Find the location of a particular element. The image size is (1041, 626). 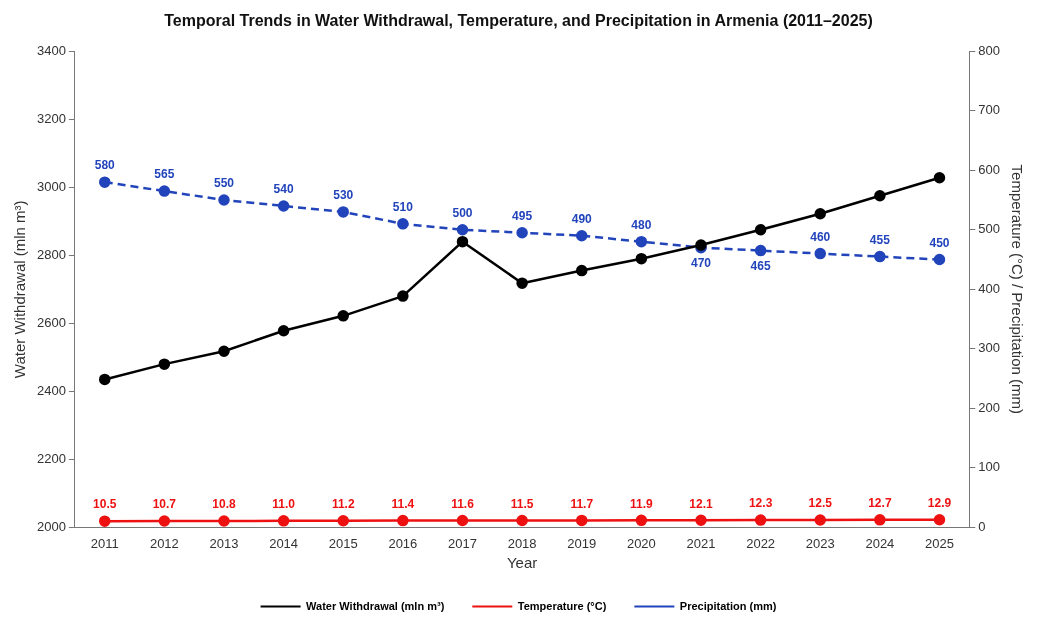

x-axis-title: Year is located at coordinates (522, 563).